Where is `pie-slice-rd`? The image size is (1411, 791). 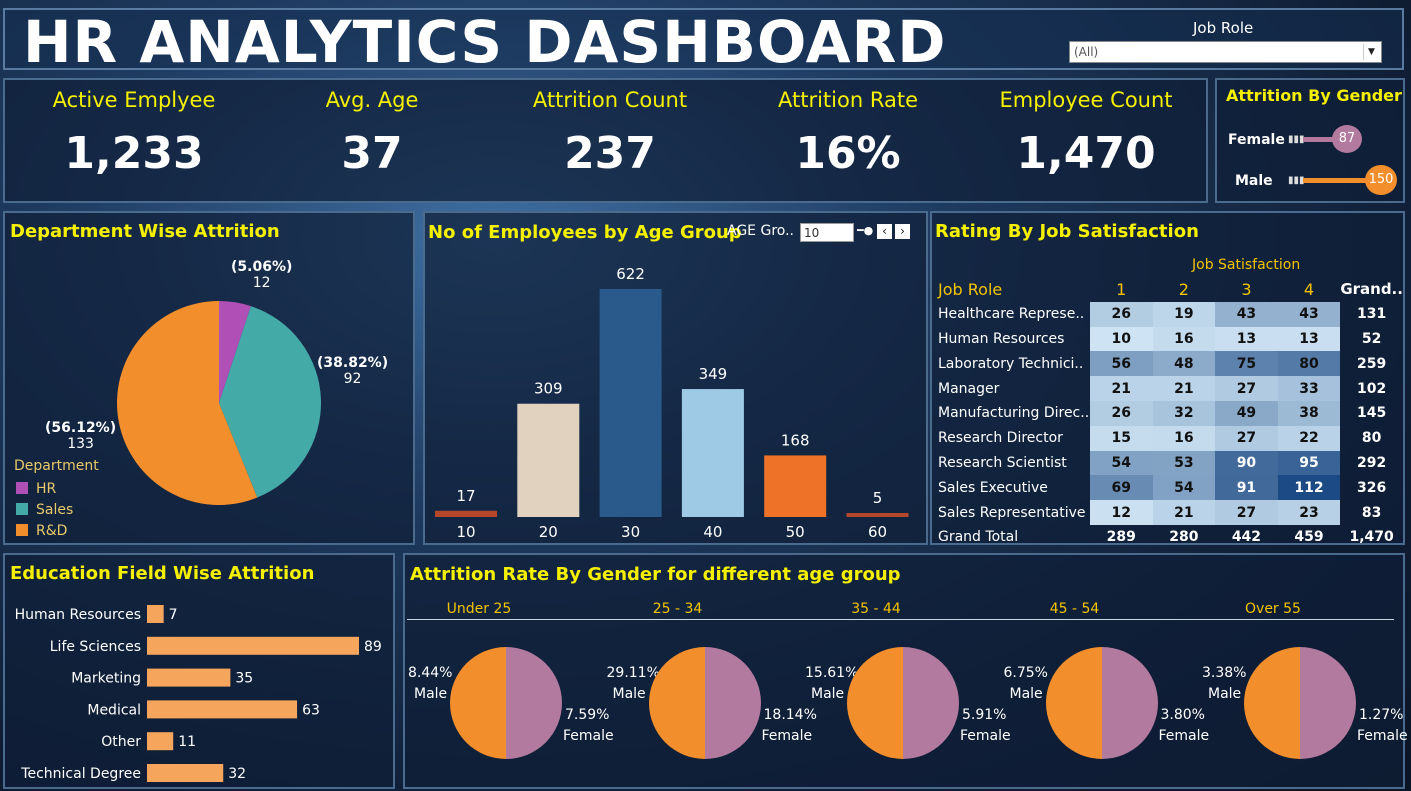
pie-slice-rd is located at coordinates (187, 403).